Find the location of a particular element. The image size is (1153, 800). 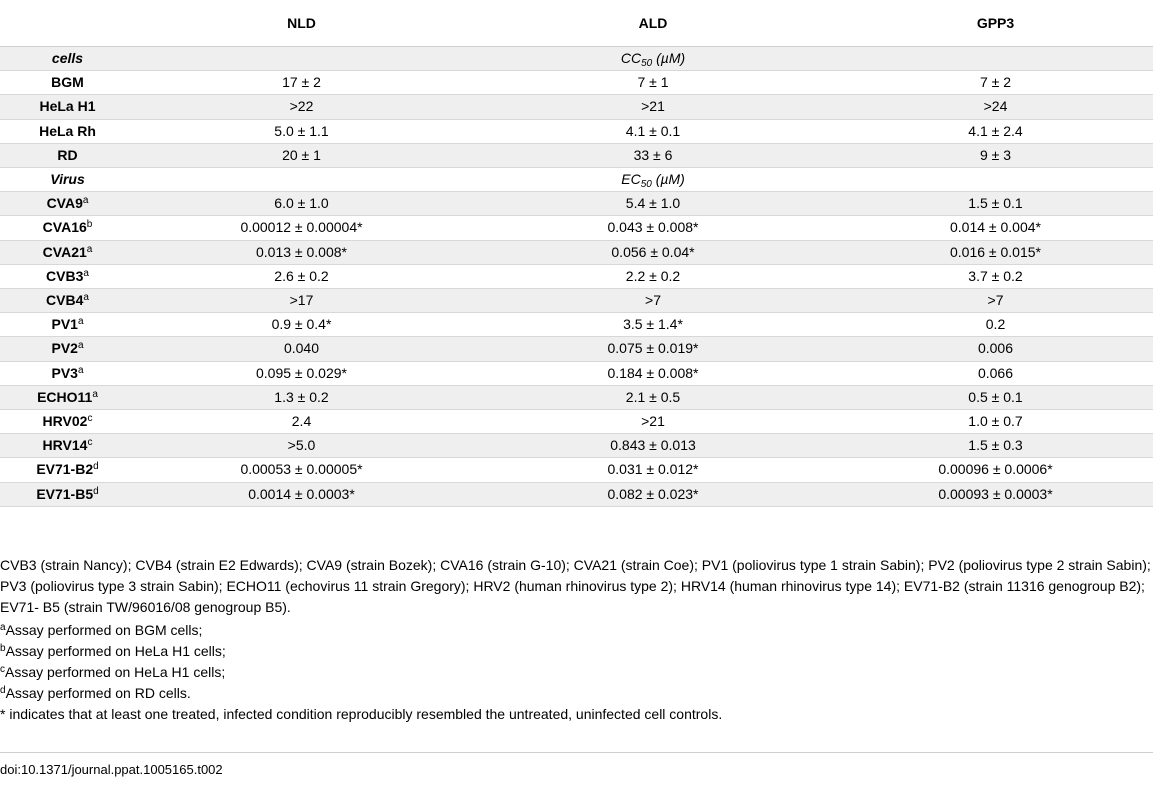

row-label: CVB4a is located at coordinates (67, 301).